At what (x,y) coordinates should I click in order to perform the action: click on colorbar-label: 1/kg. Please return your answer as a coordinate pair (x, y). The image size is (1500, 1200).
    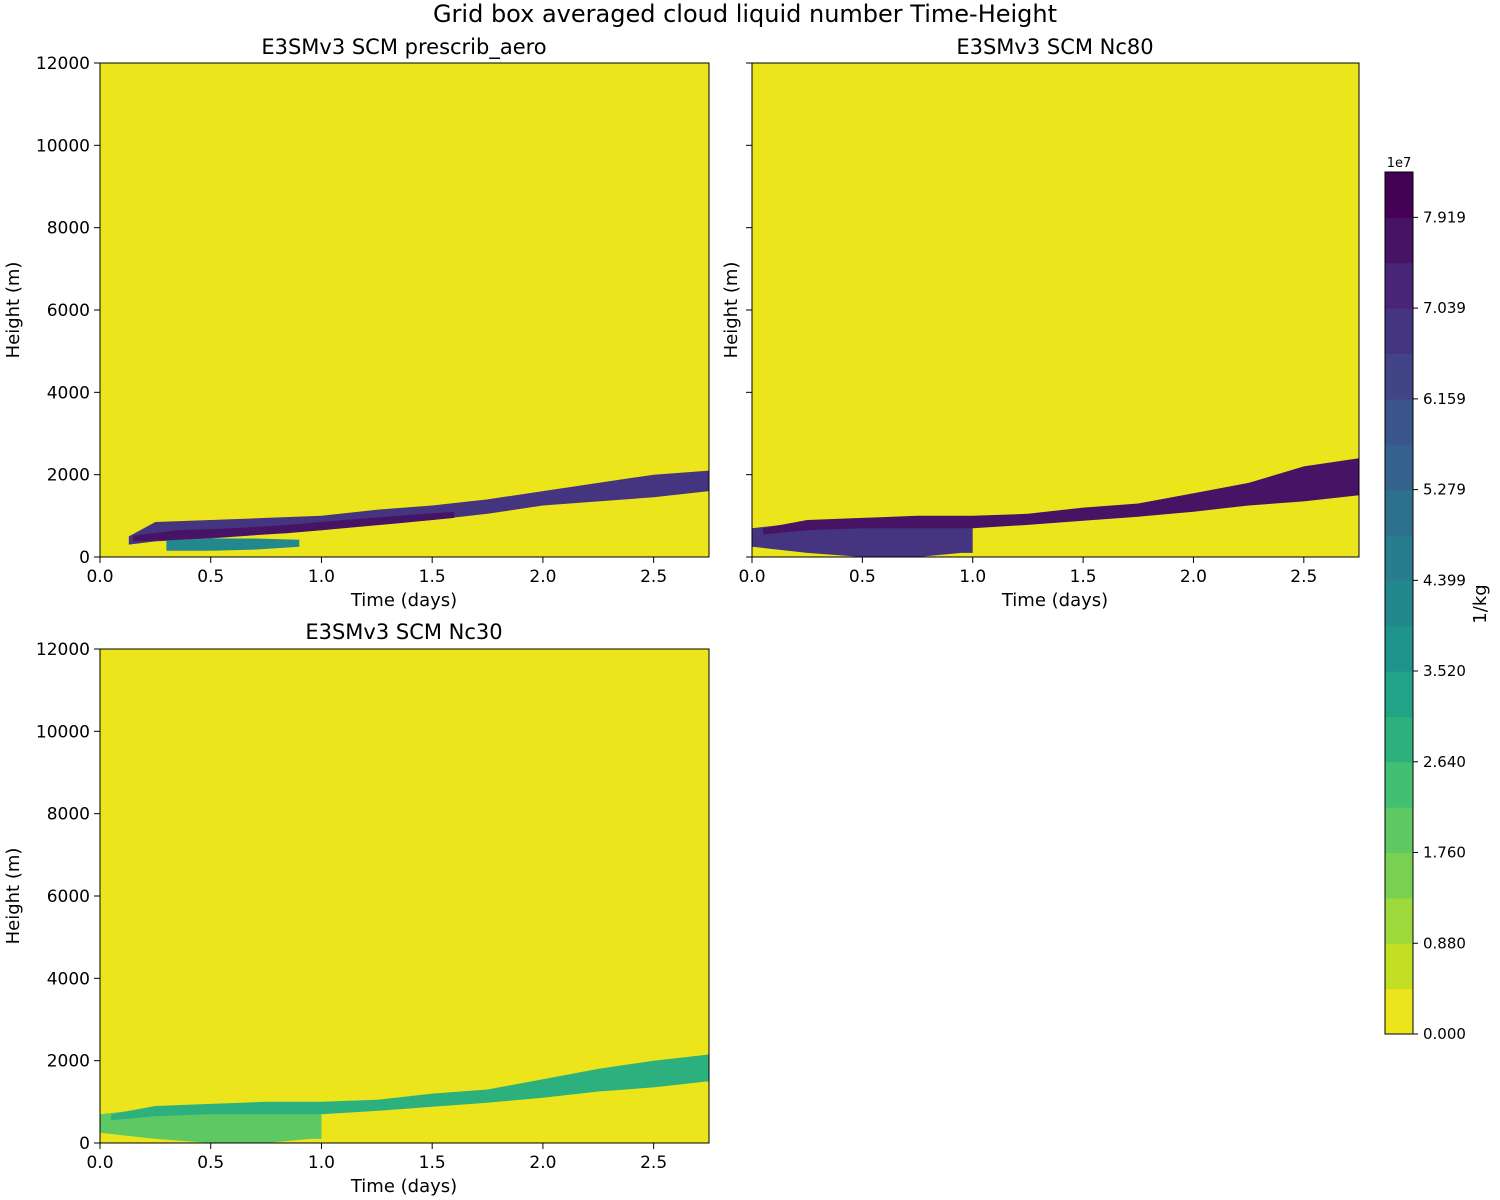
    Looking at the image, I should click on (1480, 603).